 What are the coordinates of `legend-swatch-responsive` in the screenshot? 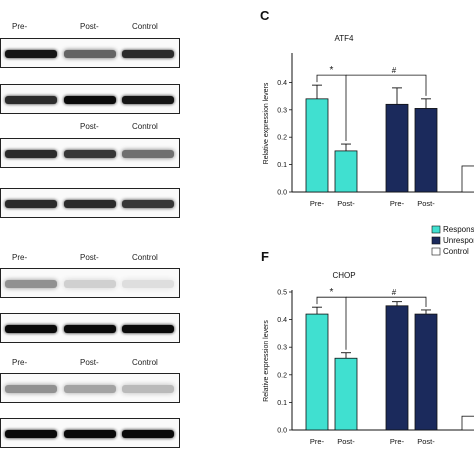 It's located at (436, 229).